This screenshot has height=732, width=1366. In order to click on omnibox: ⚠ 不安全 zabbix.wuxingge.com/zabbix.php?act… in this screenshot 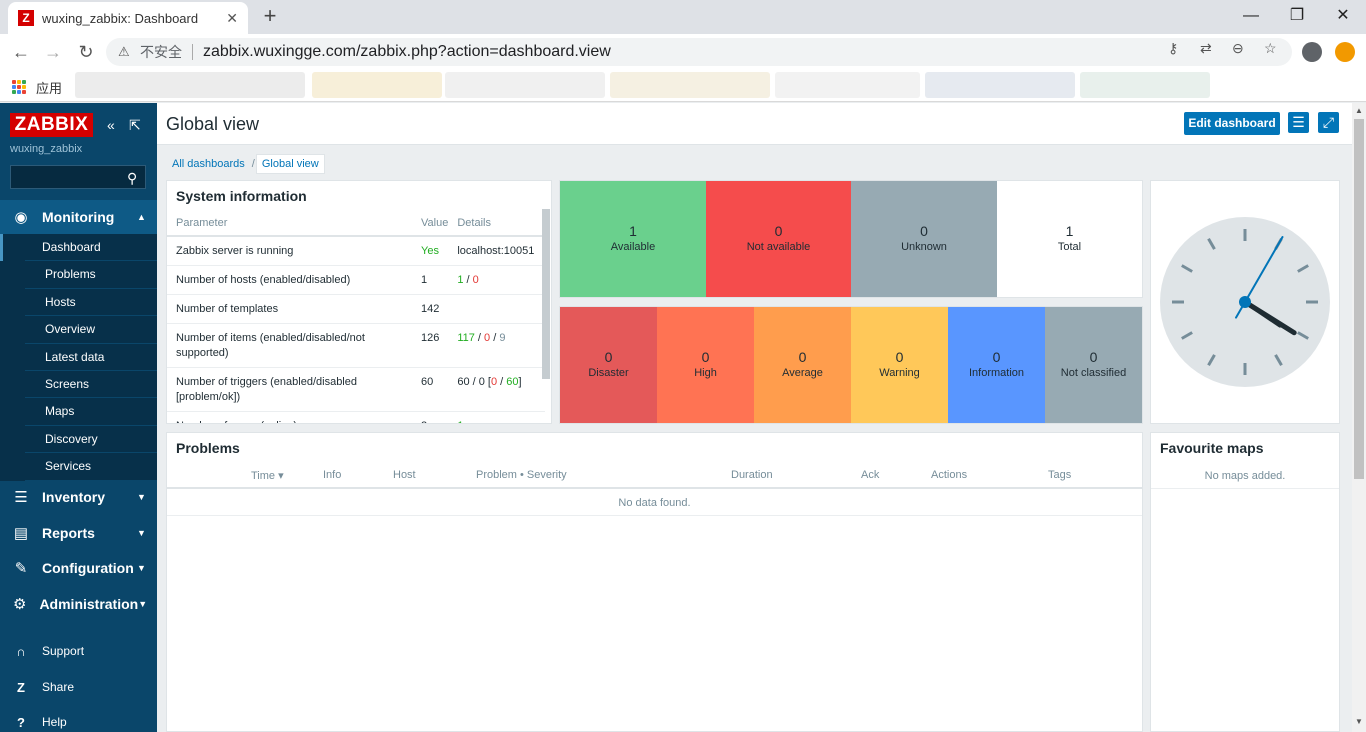, I will do `click(699, 52)`.